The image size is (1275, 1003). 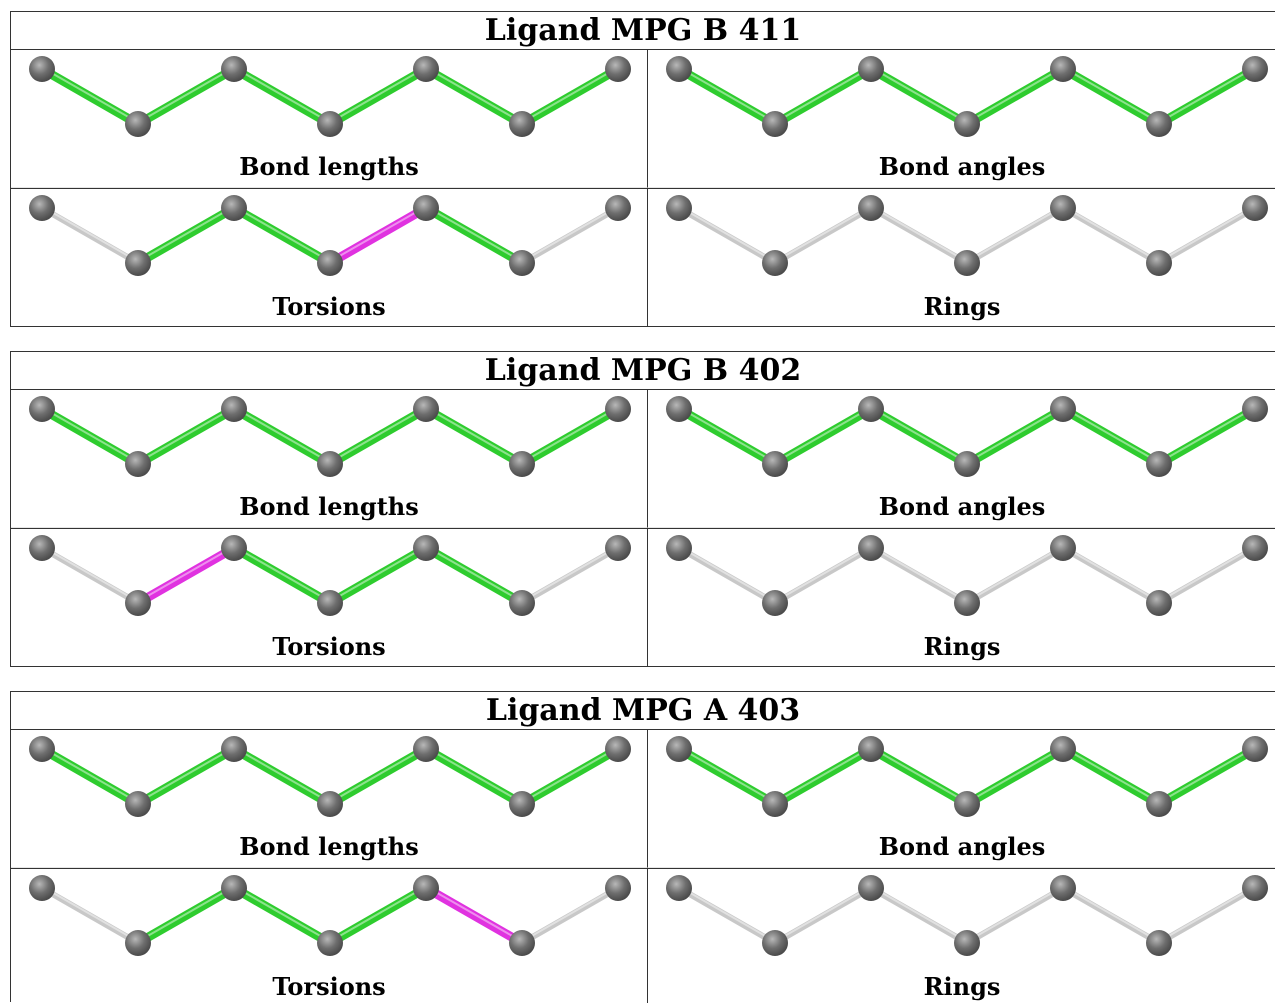 What do you see at coordinates (643, 711) in the screenshot?
I see `ligand-title: Ligand MPG A 403` at bounding box center [643, 711].